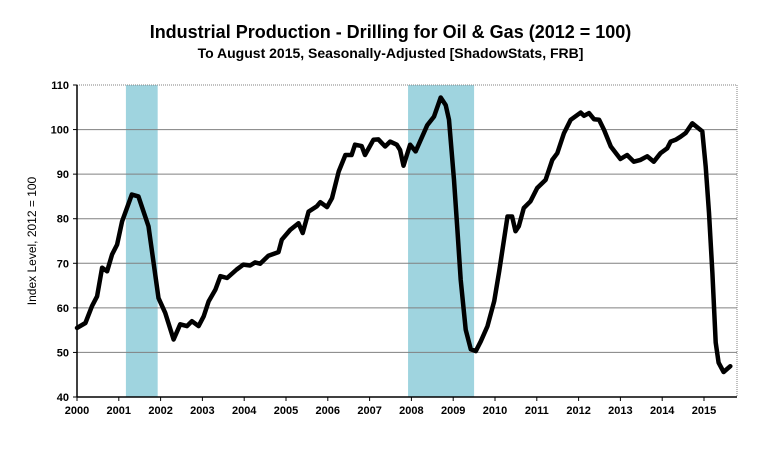 The height and width of the screenshot is (463, 781). I want to click on y-tick-label: 100, so click(60, 131).